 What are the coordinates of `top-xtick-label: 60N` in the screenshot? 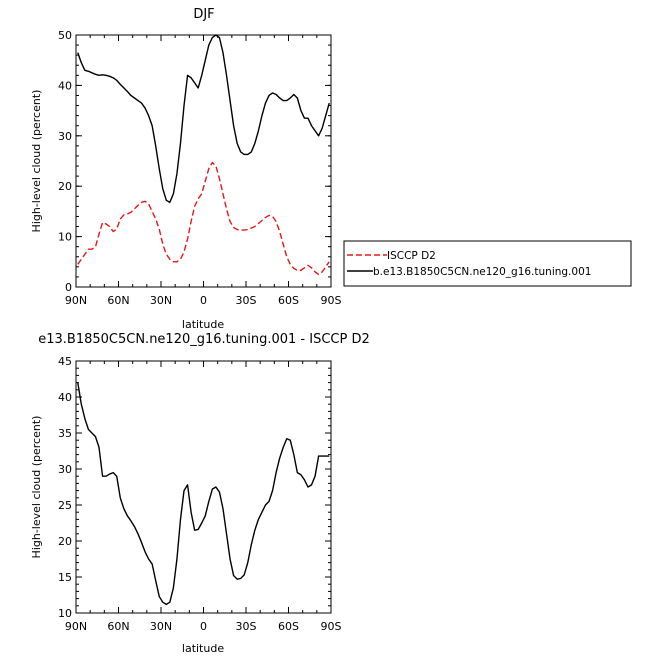 It's located at (118, 300).